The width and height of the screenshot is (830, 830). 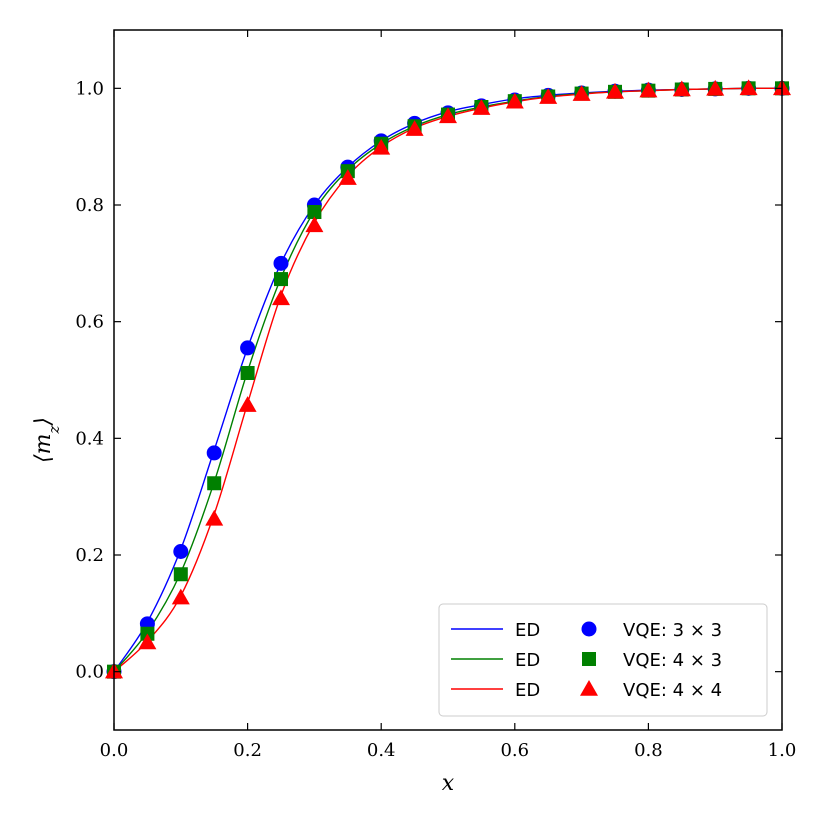 What do you see at coordinates (672, 630) in the screenshot?
I see `legend-label-vqe-1: VQE: 3 × 3` at bounding box center [672, 630].